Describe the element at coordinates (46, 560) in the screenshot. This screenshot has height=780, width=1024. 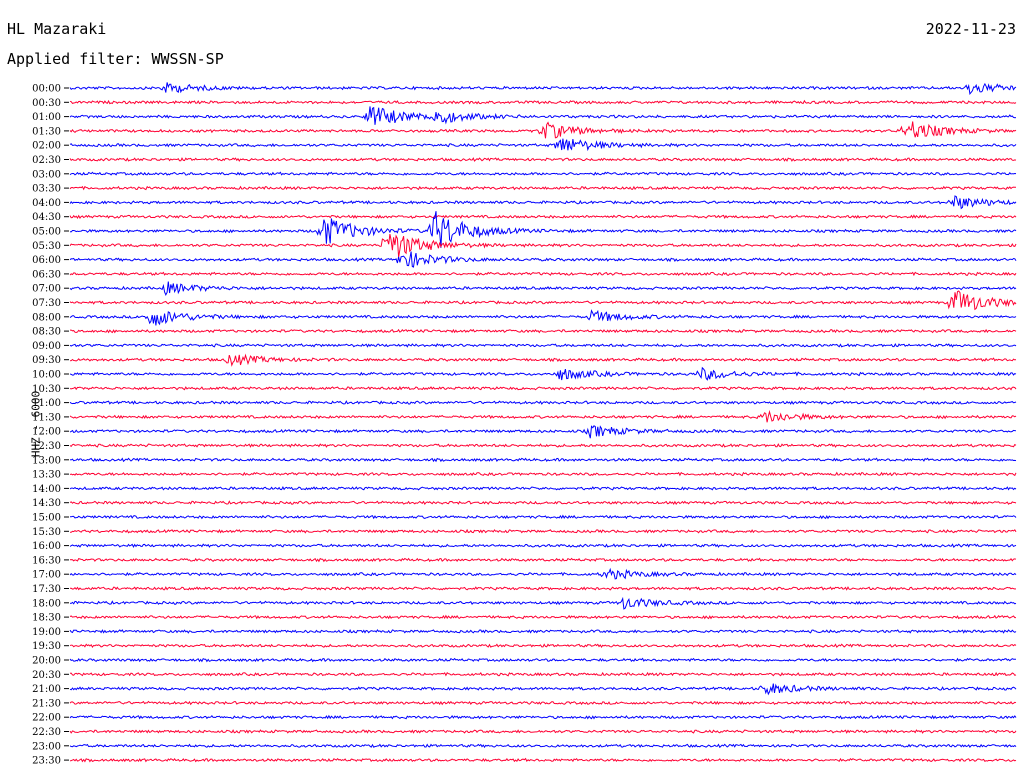
I see `tick-label-1630: 16:30` at that location.